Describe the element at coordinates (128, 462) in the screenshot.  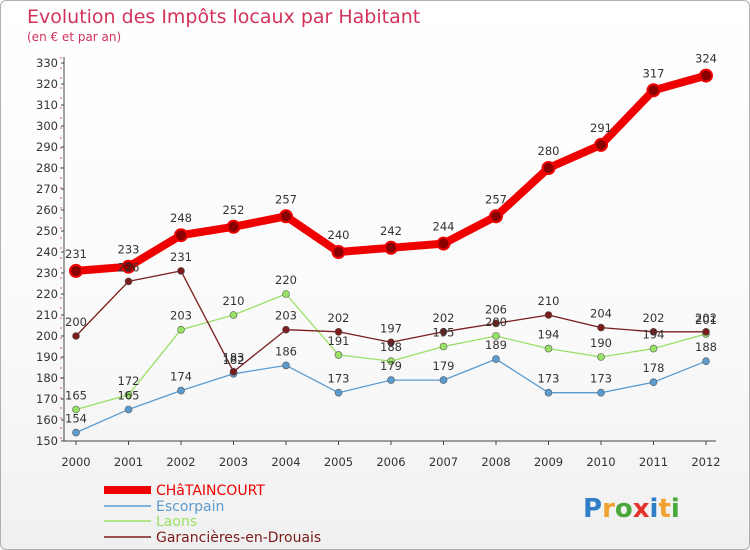
I see `x-tick-label: 2001` at that location.